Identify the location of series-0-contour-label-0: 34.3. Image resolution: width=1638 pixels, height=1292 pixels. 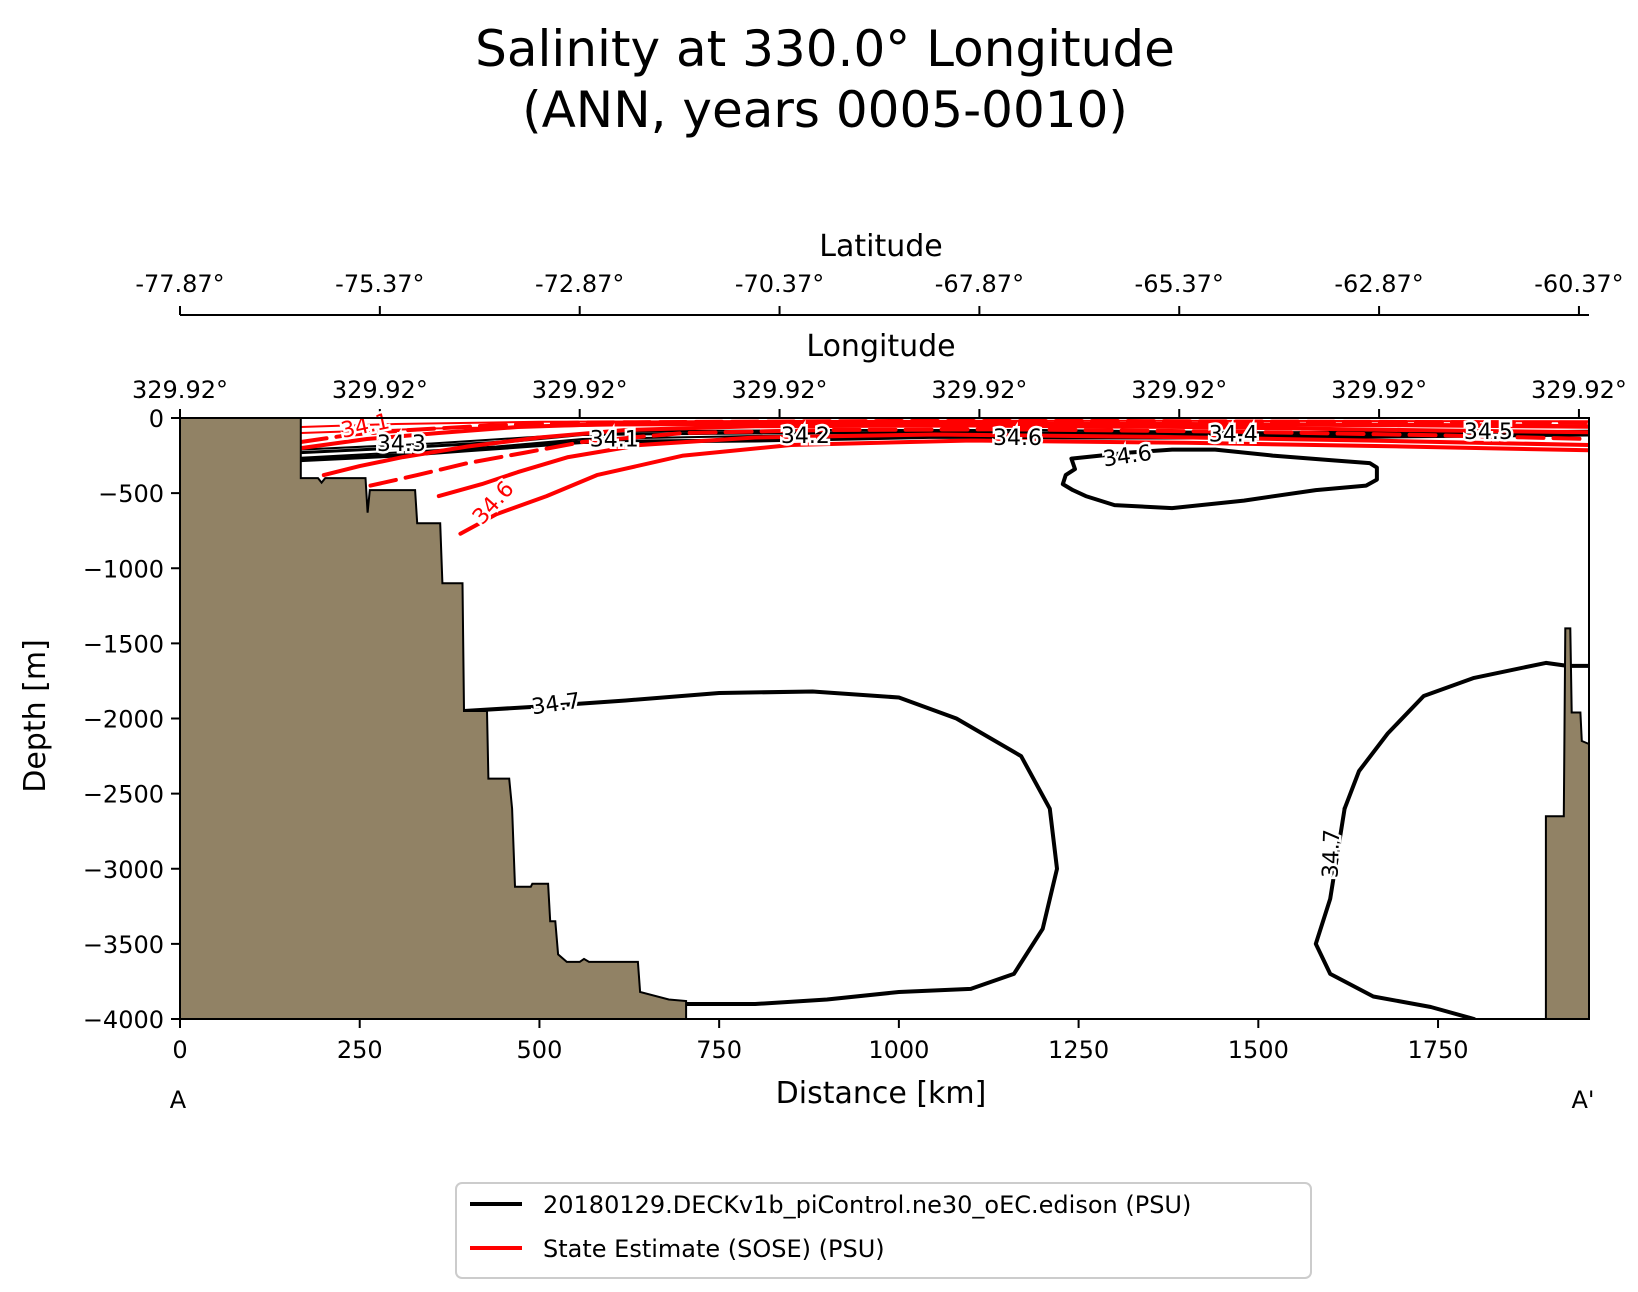
(401, 444).